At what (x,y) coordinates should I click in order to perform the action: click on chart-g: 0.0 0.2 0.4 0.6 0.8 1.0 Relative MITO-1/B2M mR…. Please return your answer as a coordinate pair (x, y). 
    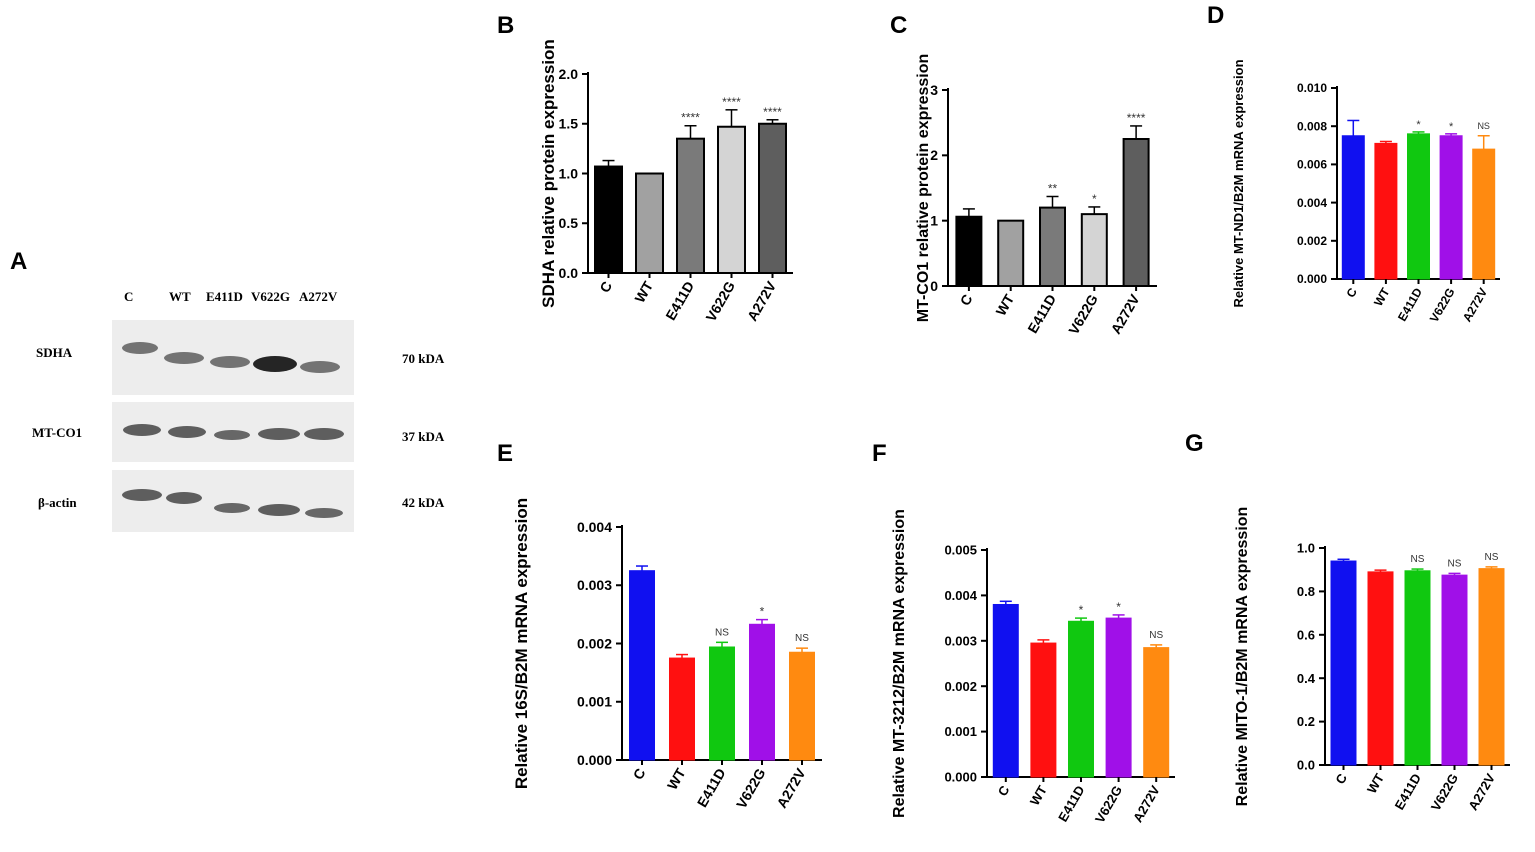
    Looking at the image, I should click on (1372, 660).